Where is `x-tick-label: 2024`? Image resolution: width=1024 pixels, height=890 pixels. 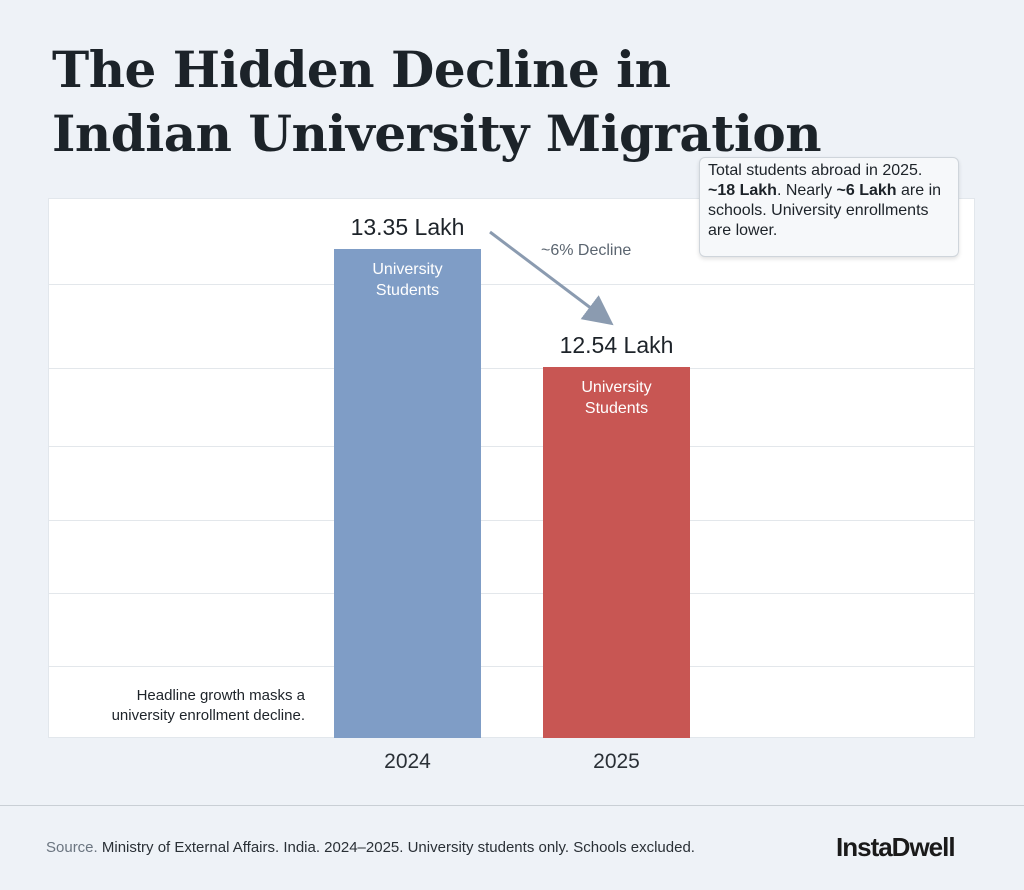
x-tick-label: 2024 is located at coordinates (407, 761).